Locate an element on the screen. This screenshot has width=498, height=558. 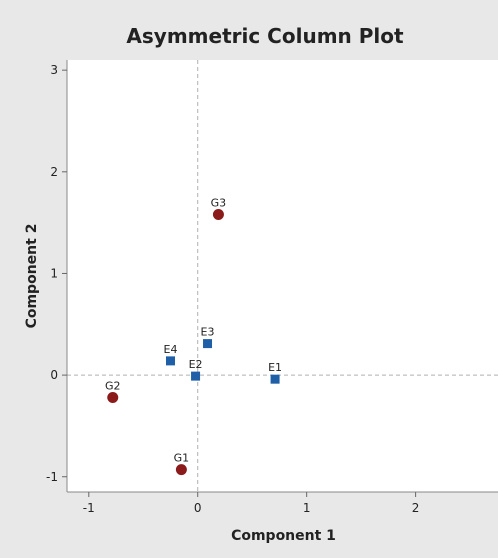
data-point-e4 is located at coordinates (170, 361).